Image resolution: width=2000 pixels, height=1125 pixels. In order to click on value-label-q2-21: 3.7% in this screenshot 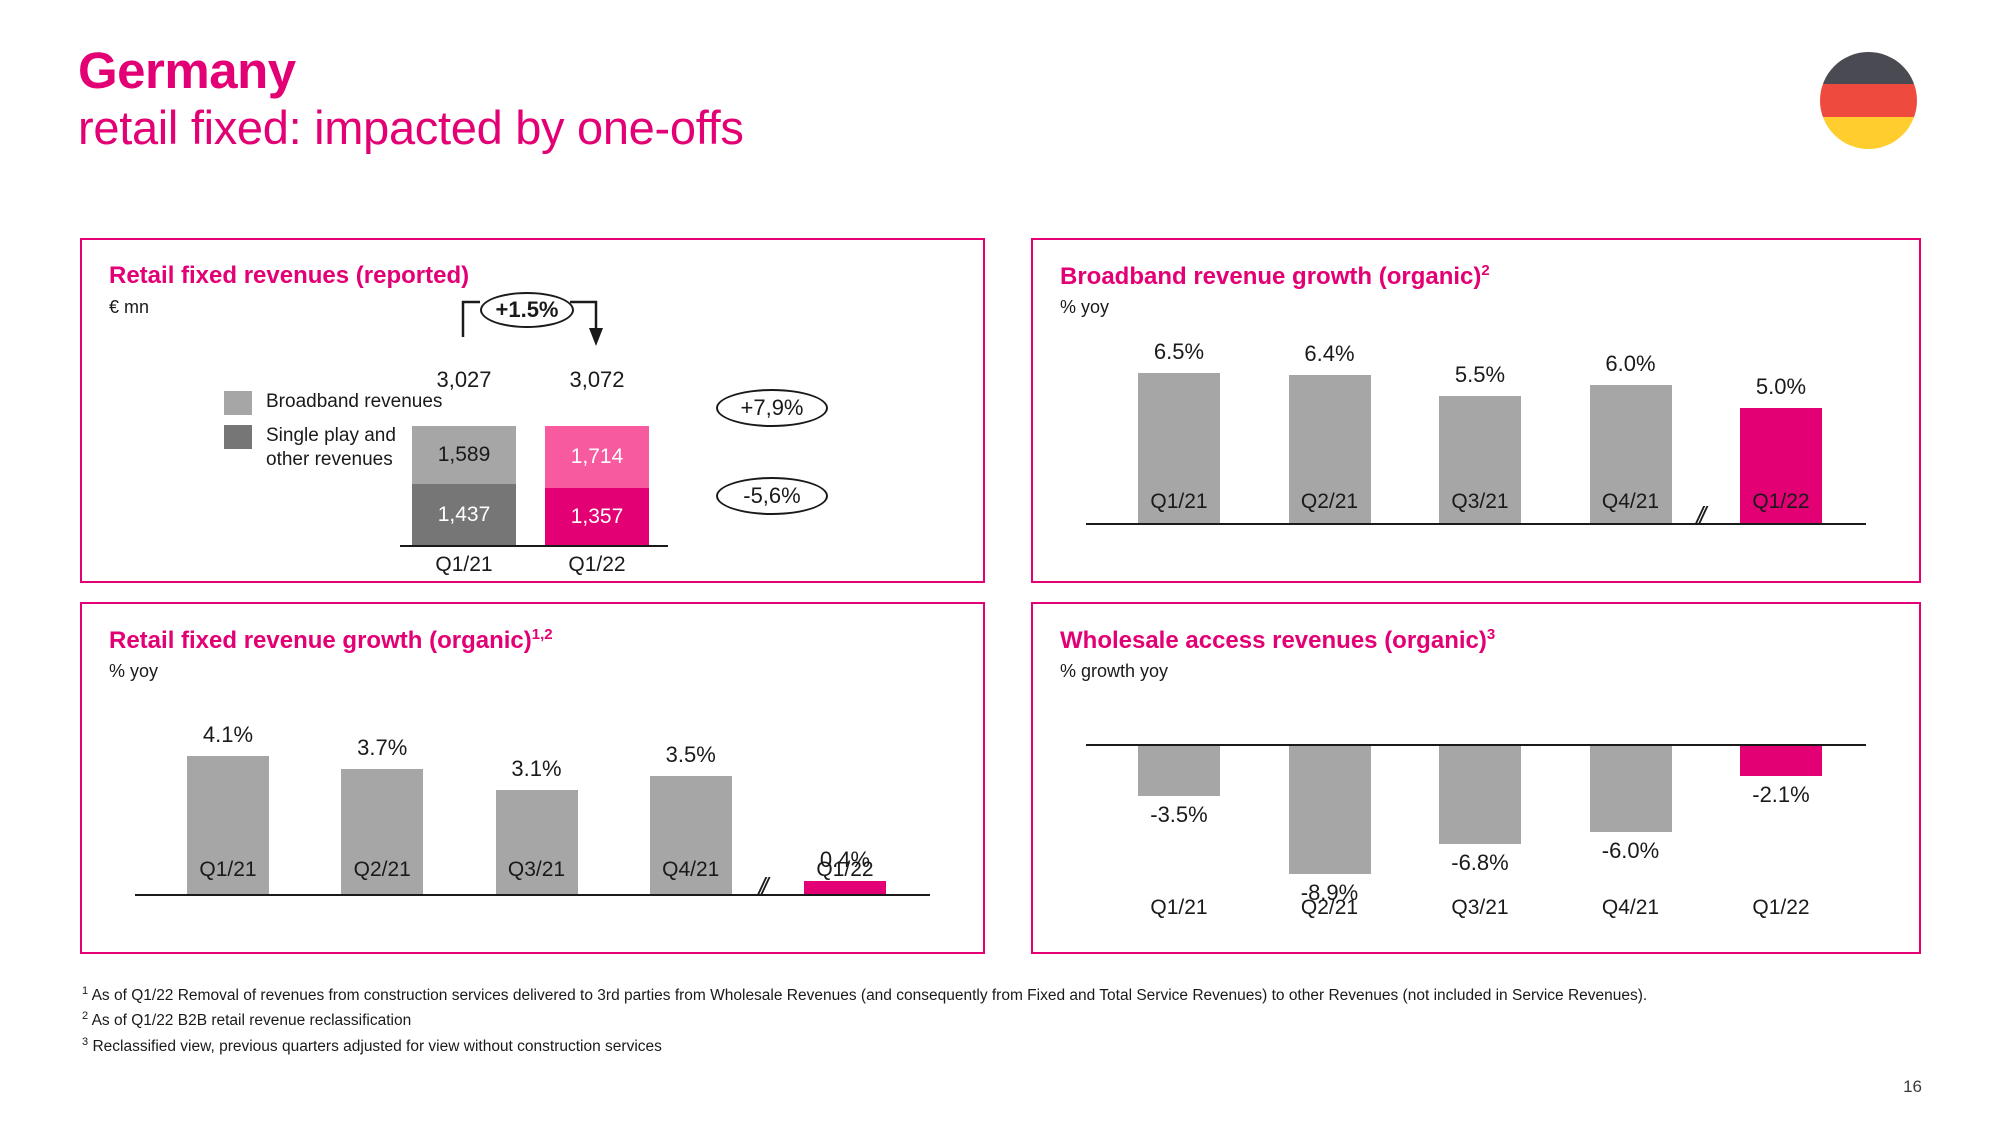, I will do `click(382, 748)`.